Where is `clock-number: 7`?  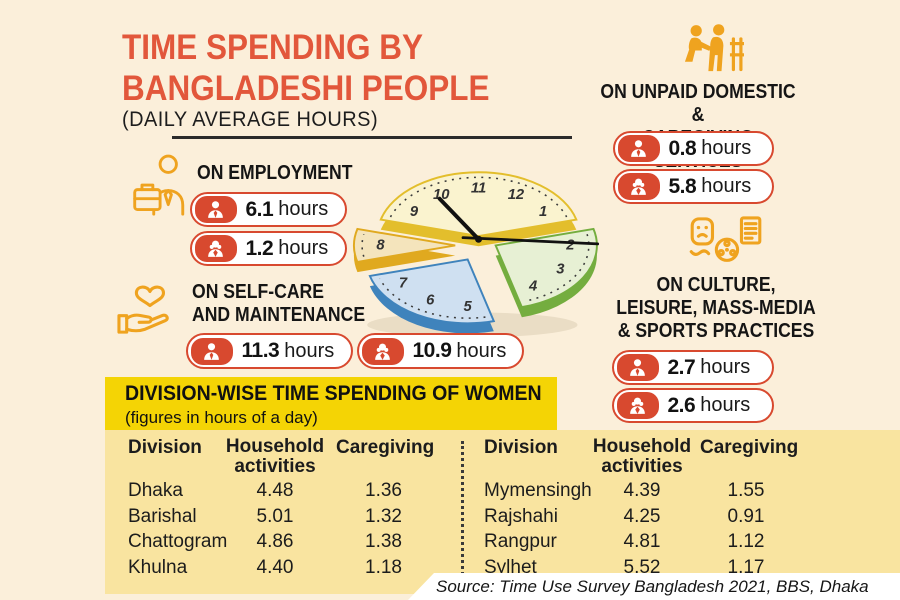
clock-number: 7 is located at coordinates (403, 284).